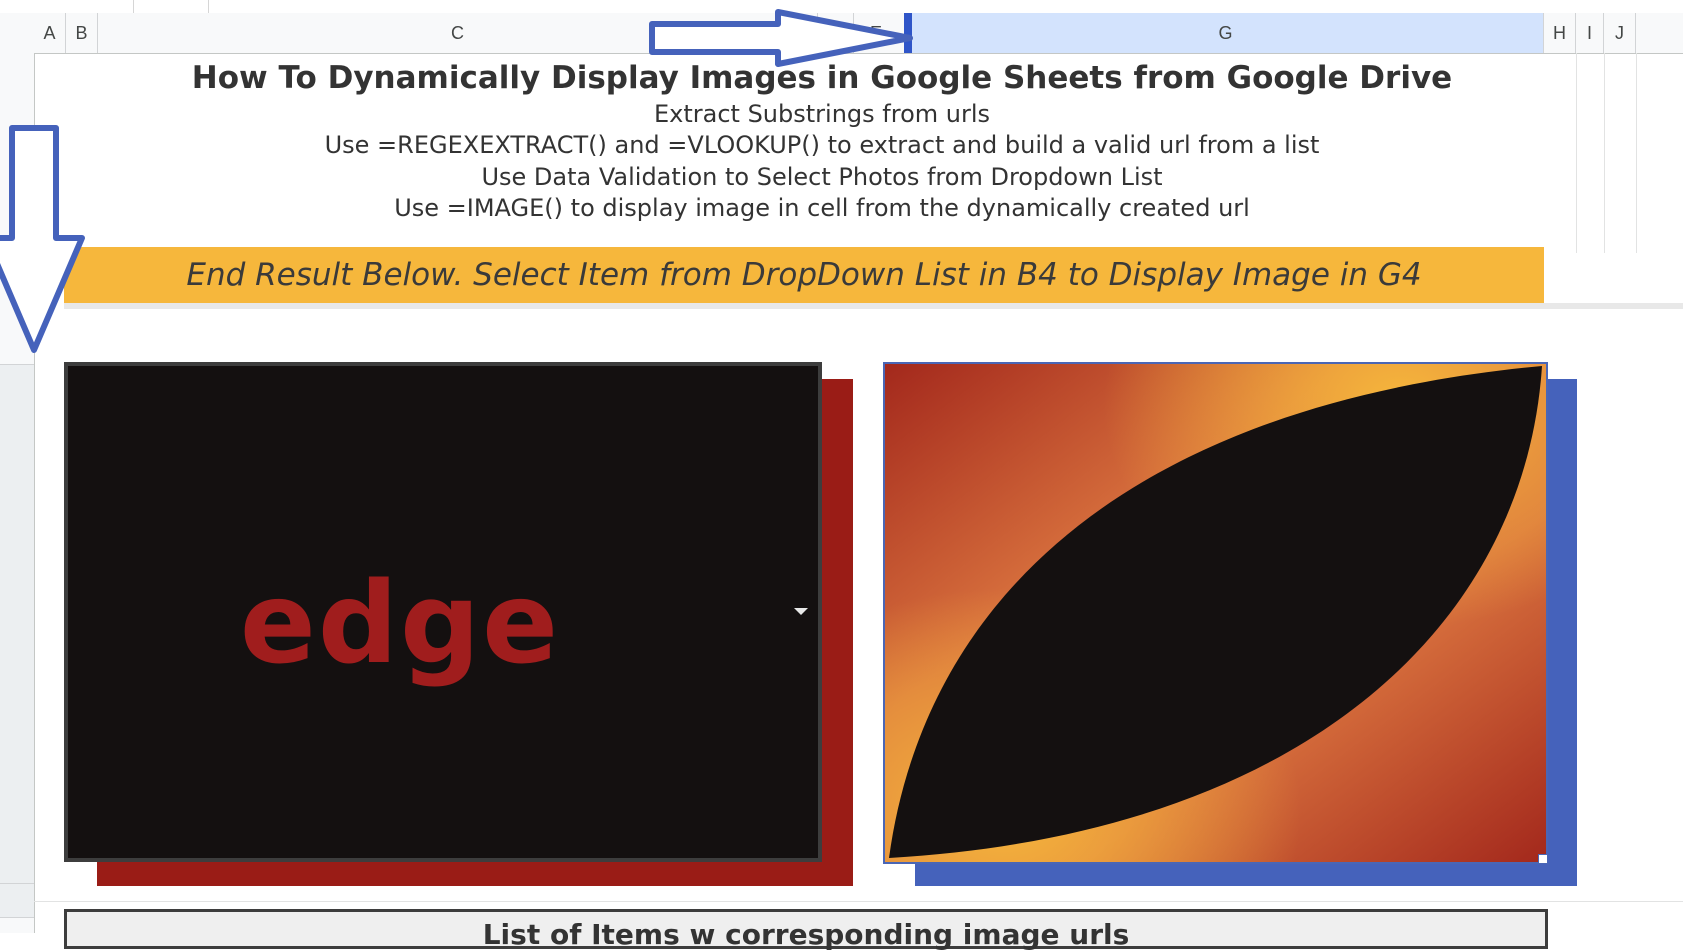 The width and height of the screenshot is (1683, 951). What do you see at coordinates (781, 38) in the screenshot?
I see `arrow-right-icon` at bounding box center [781, 38].